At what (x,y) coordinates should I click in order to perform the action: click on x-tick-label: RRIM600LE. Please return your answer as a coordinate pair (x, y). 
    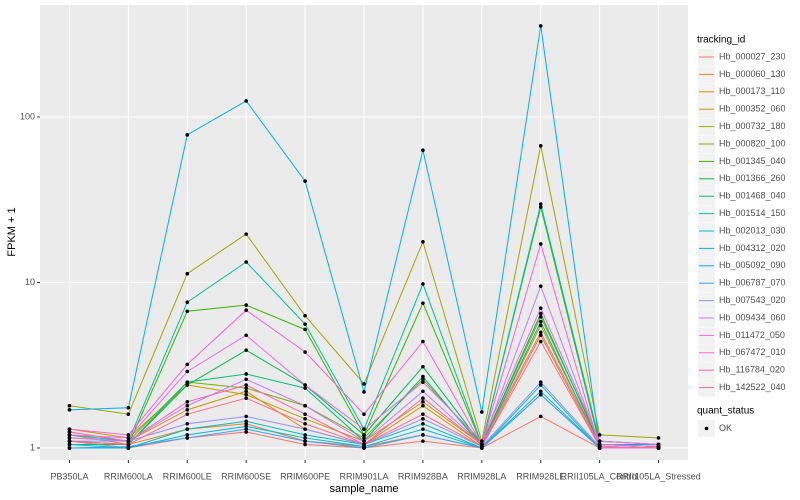
    Looking at the image, I should click on (187, 476).